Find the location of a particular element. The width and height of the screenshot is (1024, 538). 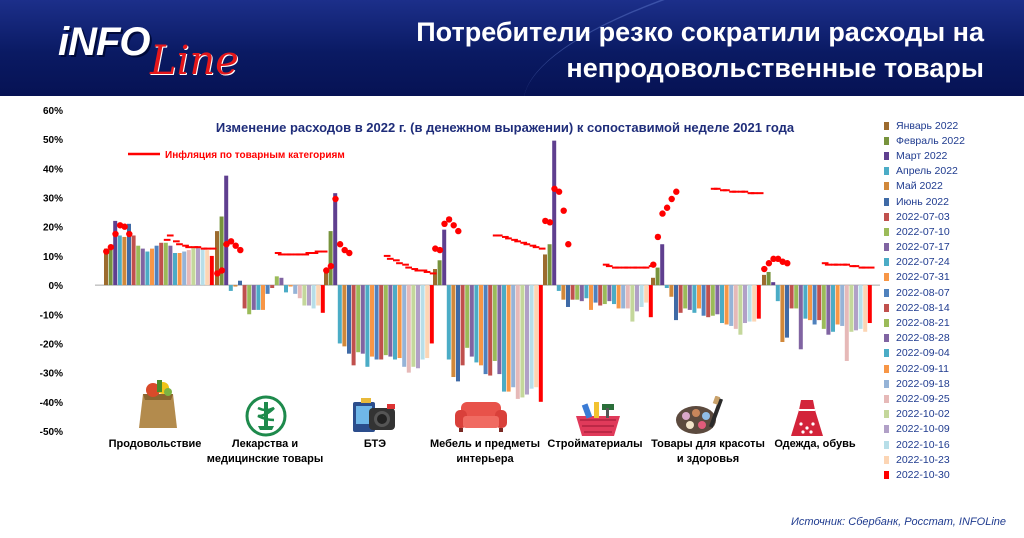

legend-label: 2022-07-03 is located at coordinates (923, 216).